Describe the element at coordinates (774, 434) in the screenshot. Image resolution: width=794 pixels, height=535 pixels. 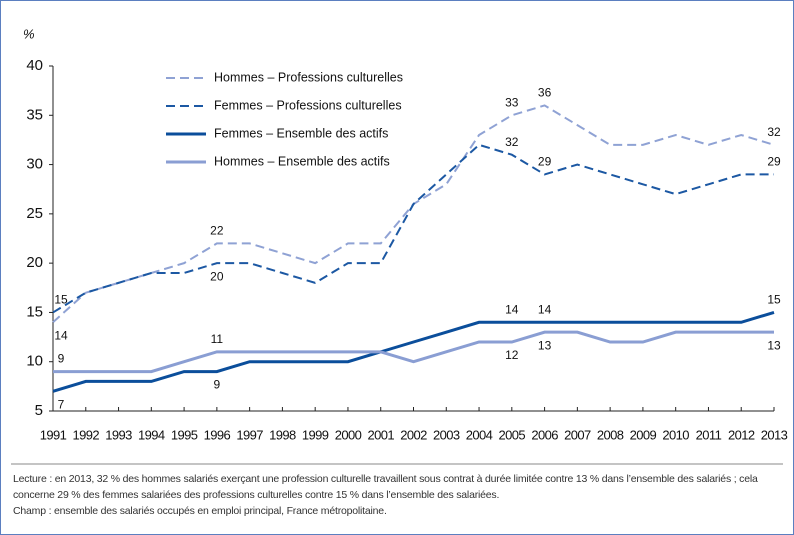
I see `x-tick-label: 2013` at that location.